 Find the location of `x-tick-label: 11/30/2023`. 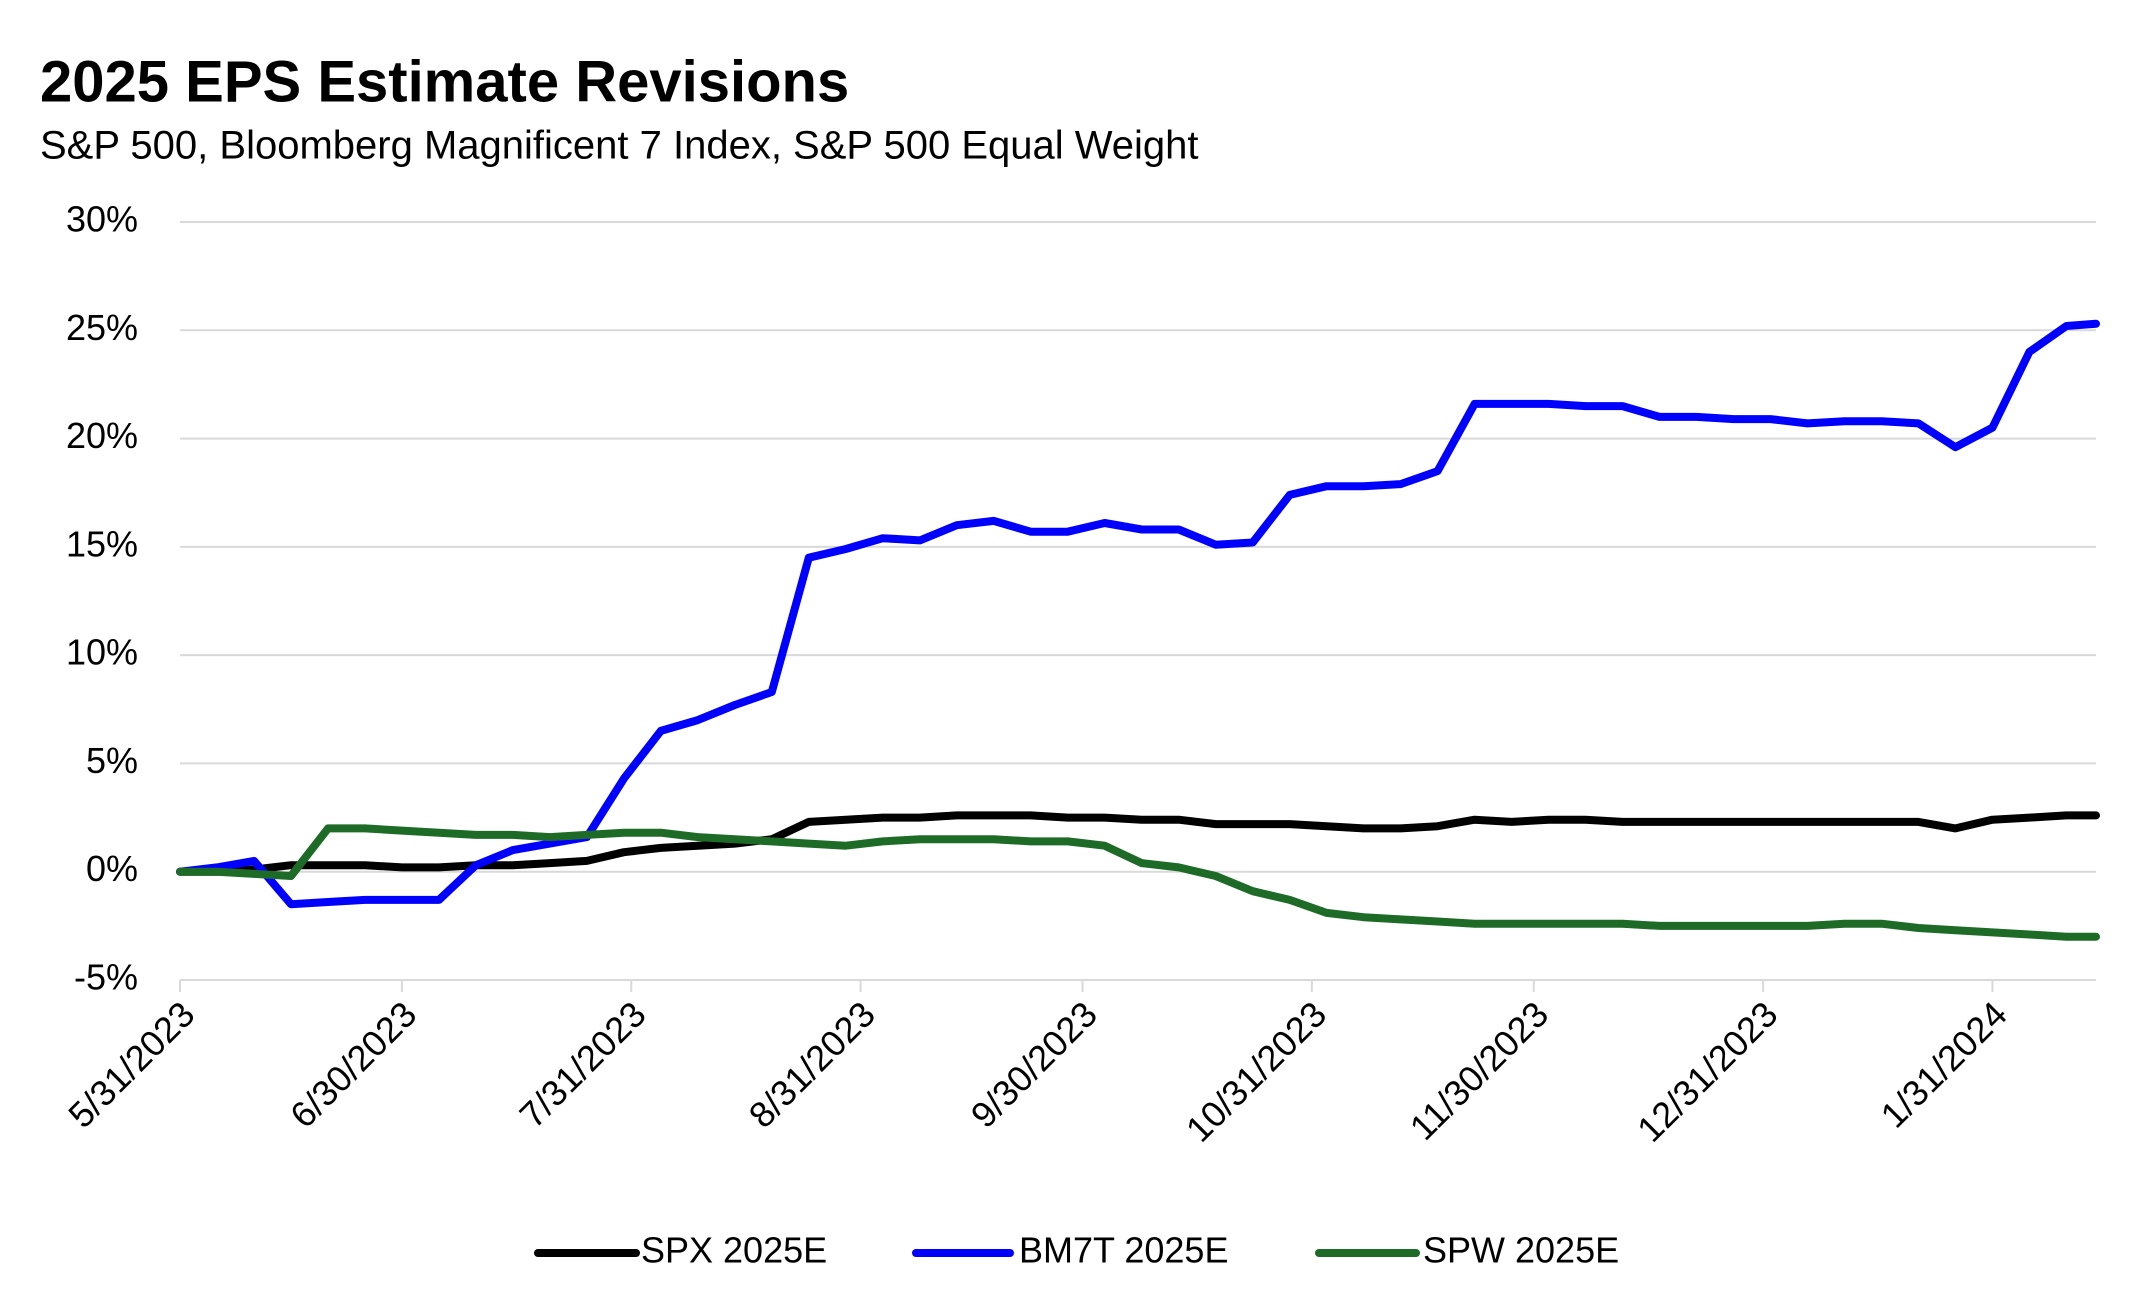

x-tick-label: 11/30/2023 is located at coordinates (1479, 1070).